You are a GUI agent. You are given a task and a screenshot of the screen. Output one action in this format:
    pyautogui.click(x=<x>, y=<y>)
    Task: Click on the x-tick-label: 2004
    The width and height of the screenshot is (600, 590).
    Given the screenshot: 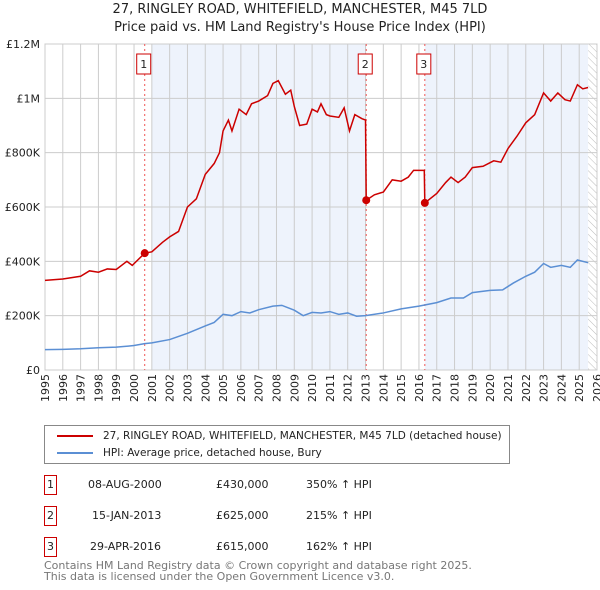 What is the action you would take?
    pyautogui.click(x=205, y=388)
    